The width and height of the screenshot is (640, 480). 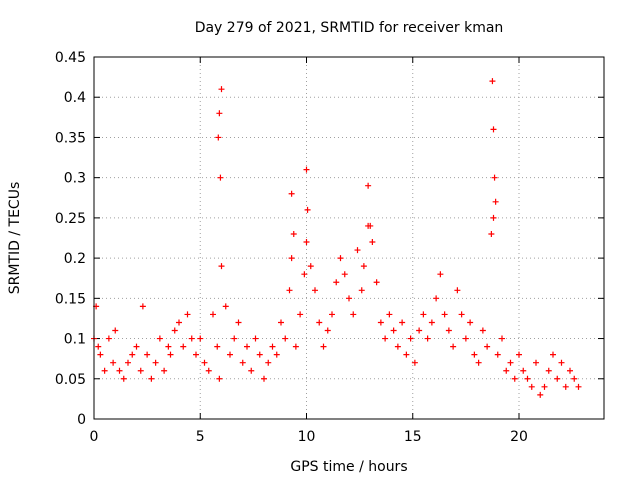 I want to click on y-tick-label: 0.1, so click(x=75, y=340).